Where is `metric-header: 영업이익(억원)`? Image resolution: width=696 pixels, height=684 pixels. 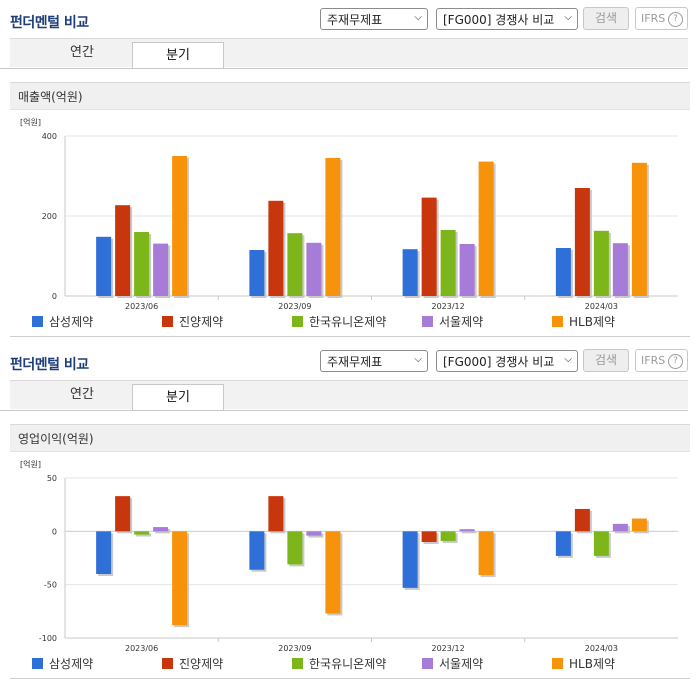
metric-header: 영업이익(억원) is located at coordinates (350, 438).